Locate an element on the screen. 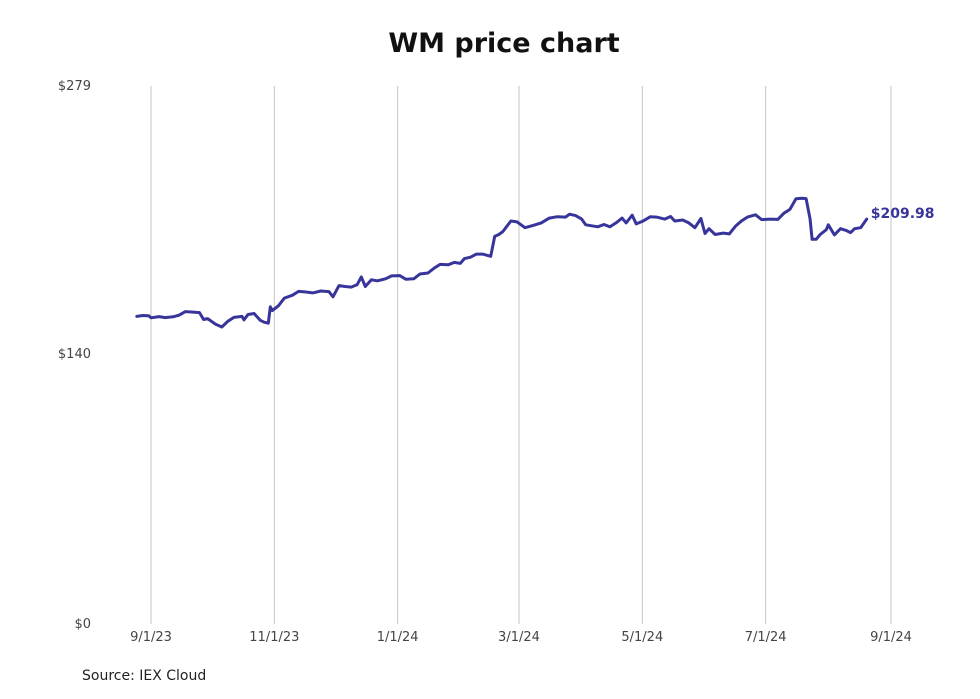 Image resolution: width=980 pixels, height=699 pixels. y-tick-label: $140 is located at coordinates (74, 354).